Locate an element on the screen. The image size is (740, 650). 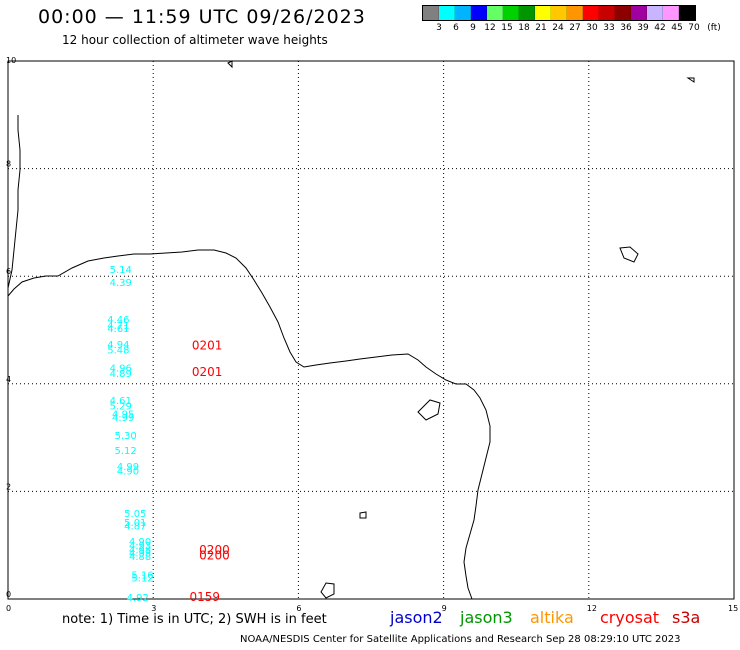
y-tick-label: 10 is located at coordinates (11, 60).